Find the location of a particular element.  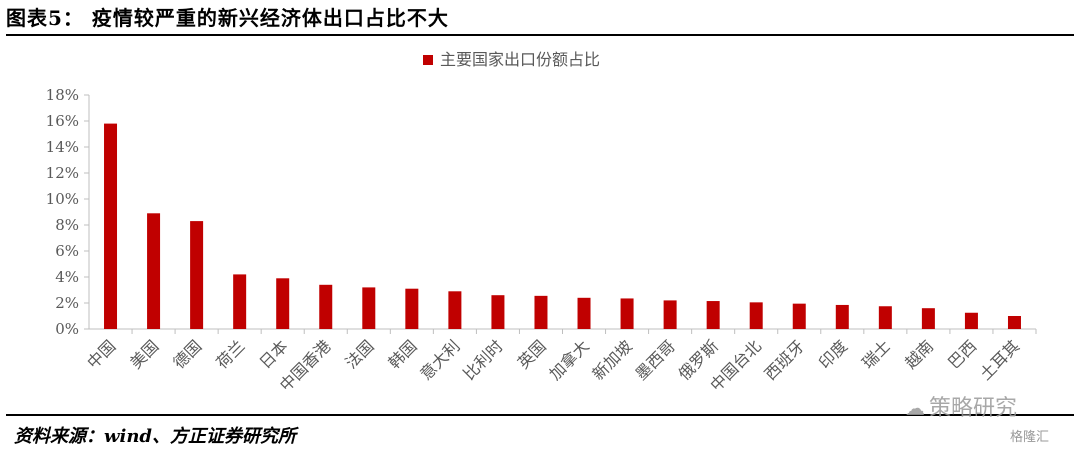

x-tick-label: 法国 is located at coordinates (360, 354).